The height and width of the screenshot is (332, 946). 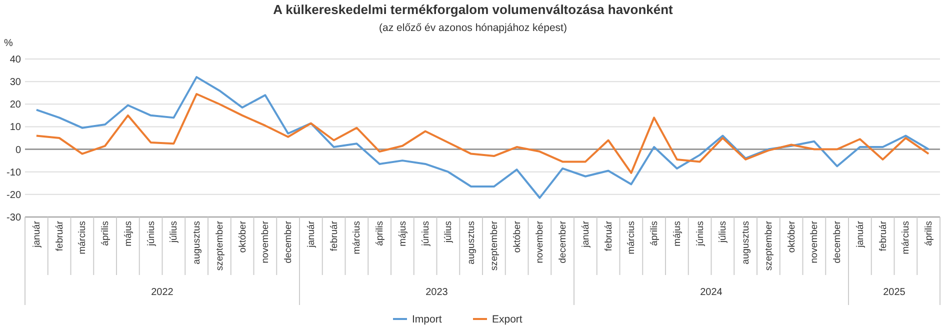 I want to click on text: 2022, so click(x=162, y=292).